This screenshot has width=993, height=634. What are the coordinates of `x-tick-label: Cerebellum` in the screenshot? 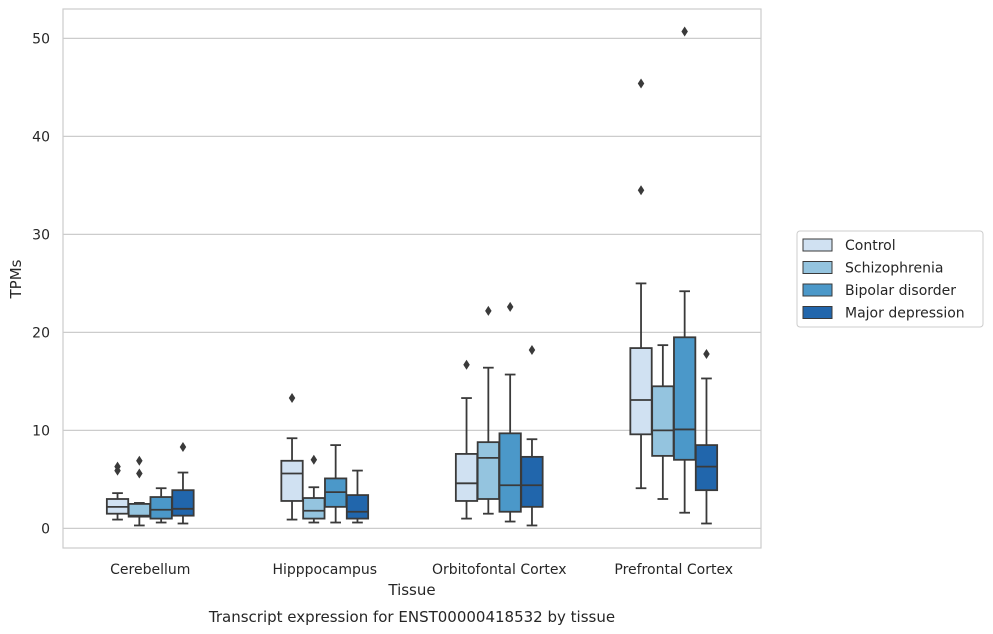 It's located at (150, 570).